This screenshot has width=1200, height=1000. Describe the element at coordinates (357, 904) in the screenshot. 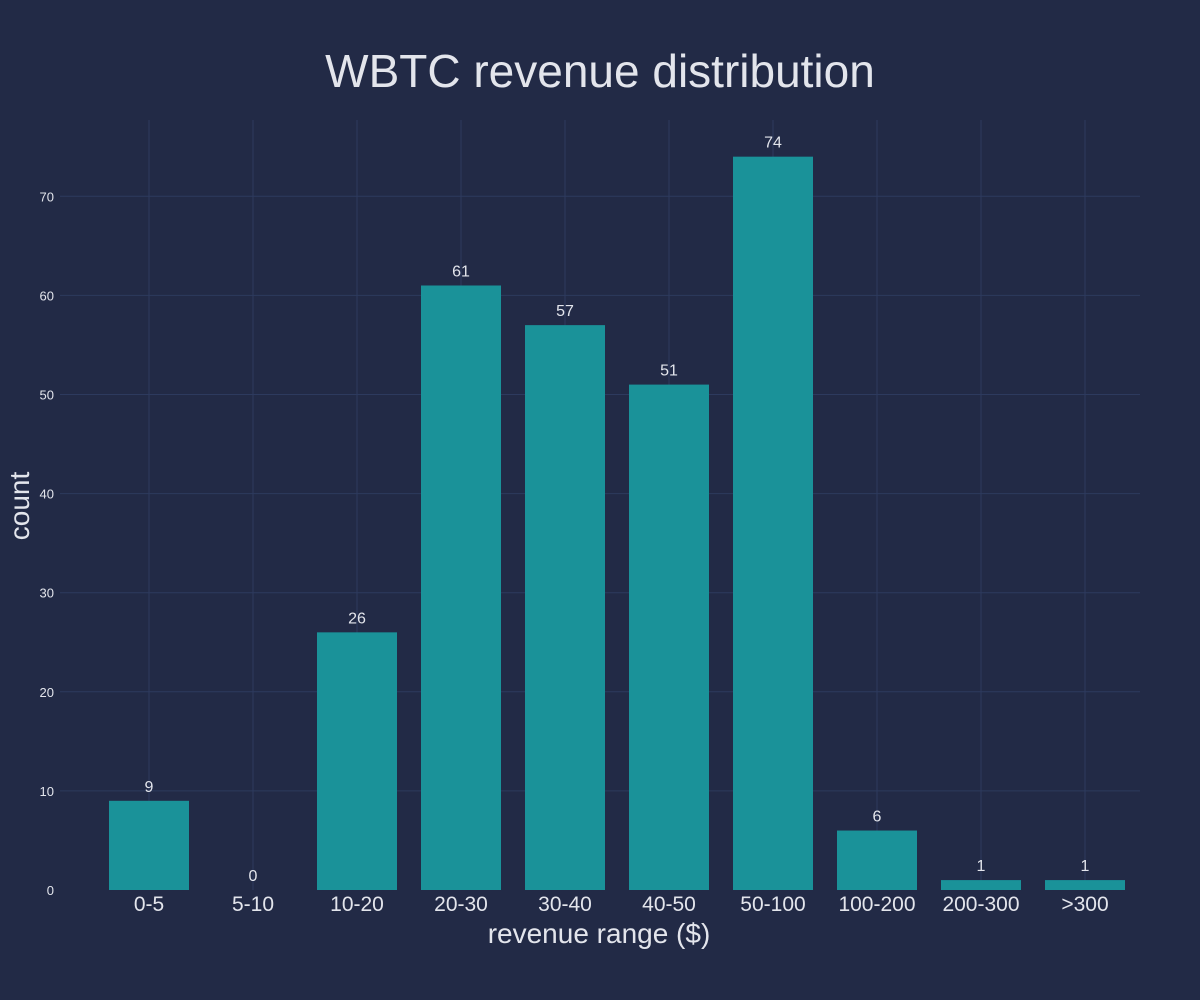

I see `x-tick-label: 10-20` at that location.